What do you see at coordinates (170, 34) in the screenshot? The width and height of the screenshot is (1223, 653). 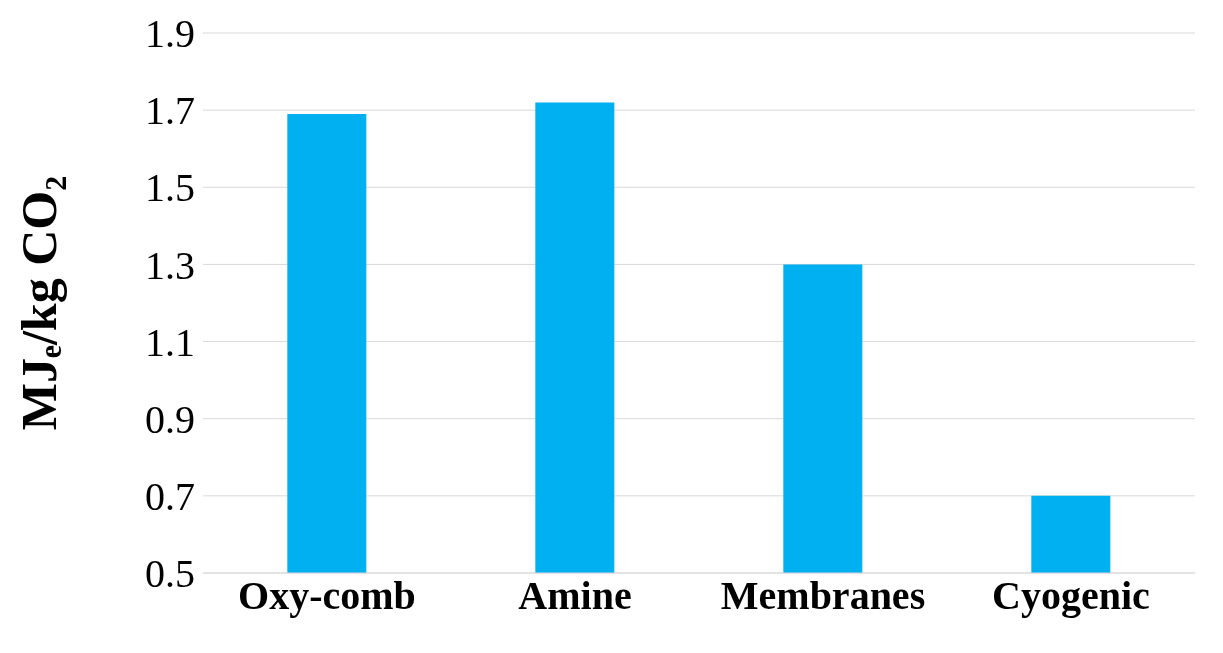 I see `y-tick-label: 1.9` at bounding box center [170, 34].